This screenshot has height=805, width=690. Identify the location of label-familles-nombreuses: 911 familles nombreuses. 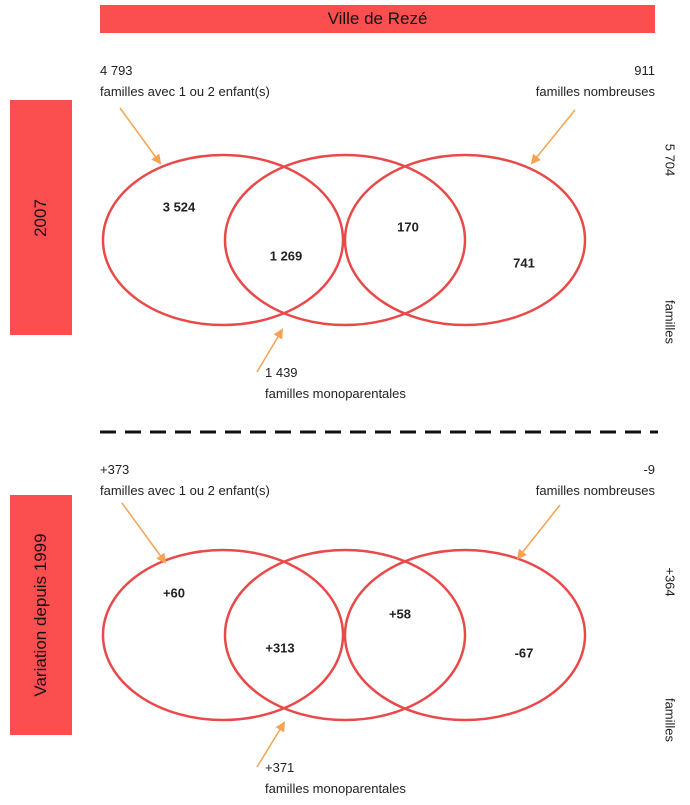
(595, 81).